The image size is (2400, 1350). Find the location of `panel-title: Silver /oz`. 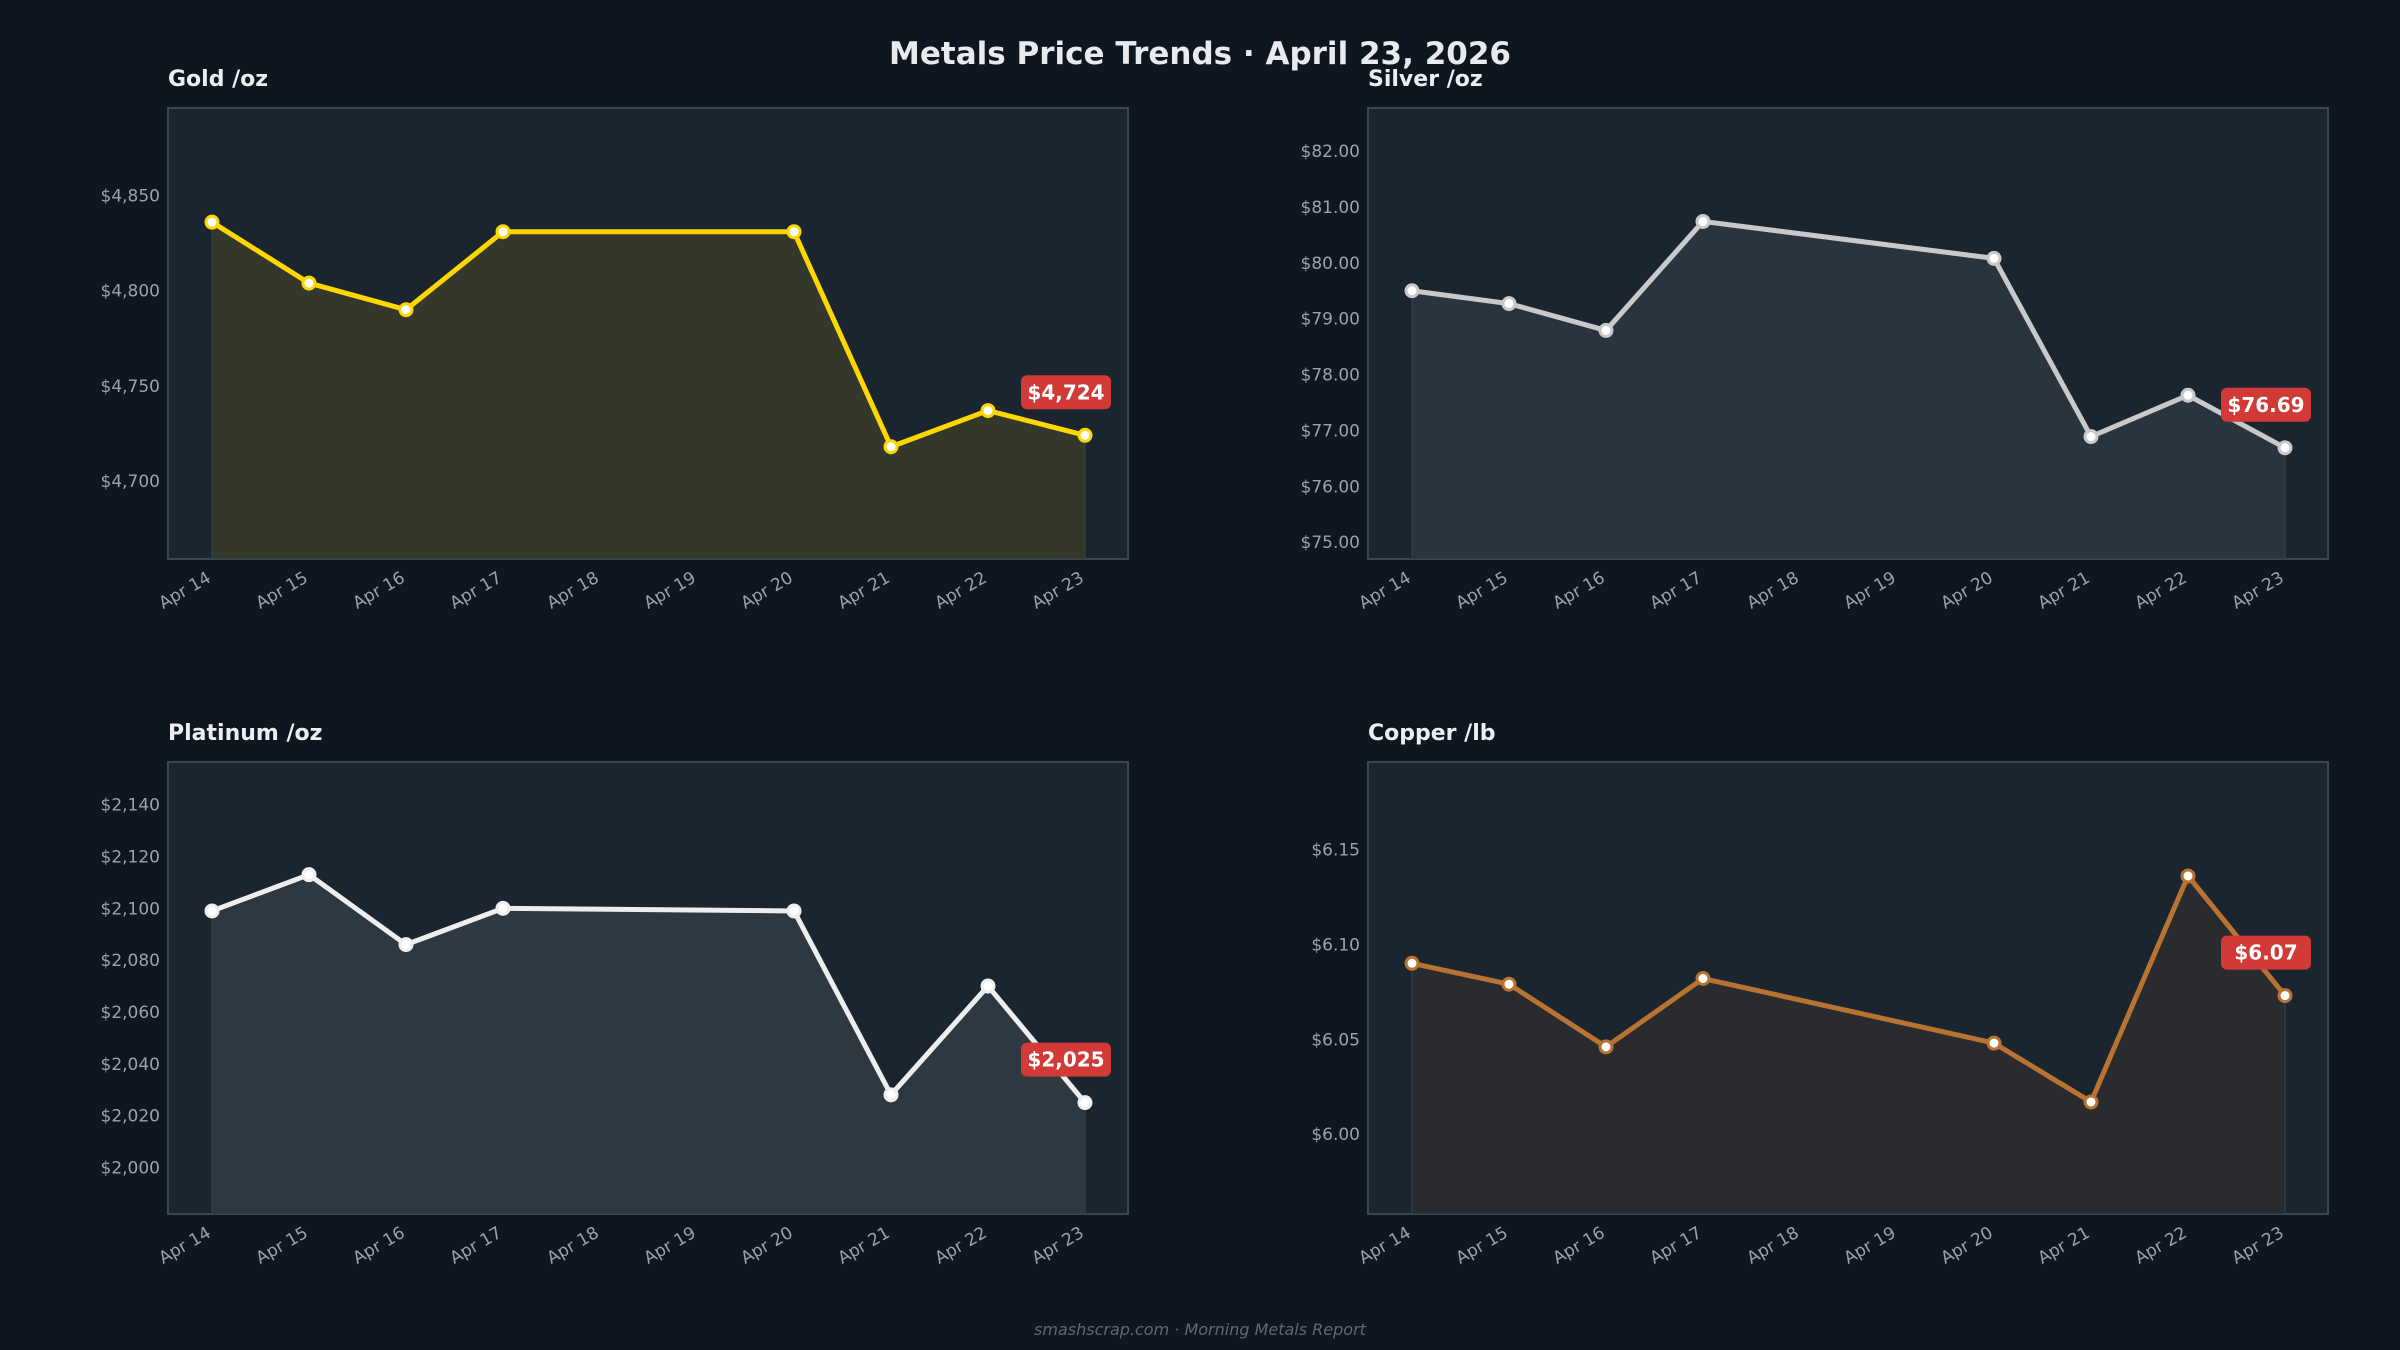

panel-title: Silver /oz is located at coordinates (1425, 79).